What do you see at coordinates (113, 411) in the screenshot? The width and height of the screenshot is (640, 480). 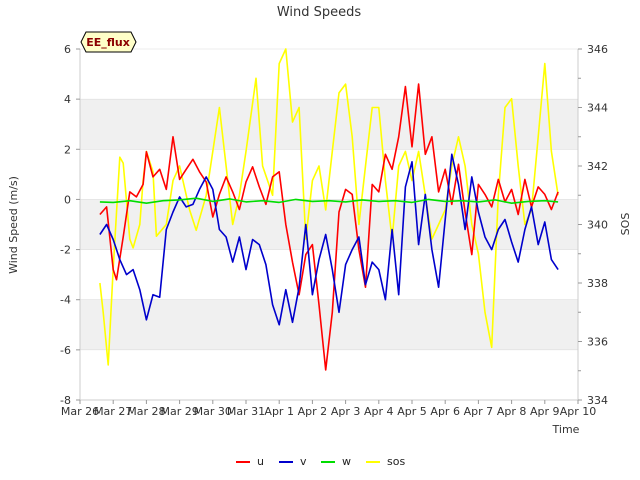 I see `x-tick-label: Mar 27` at bounding box center [113, 411].